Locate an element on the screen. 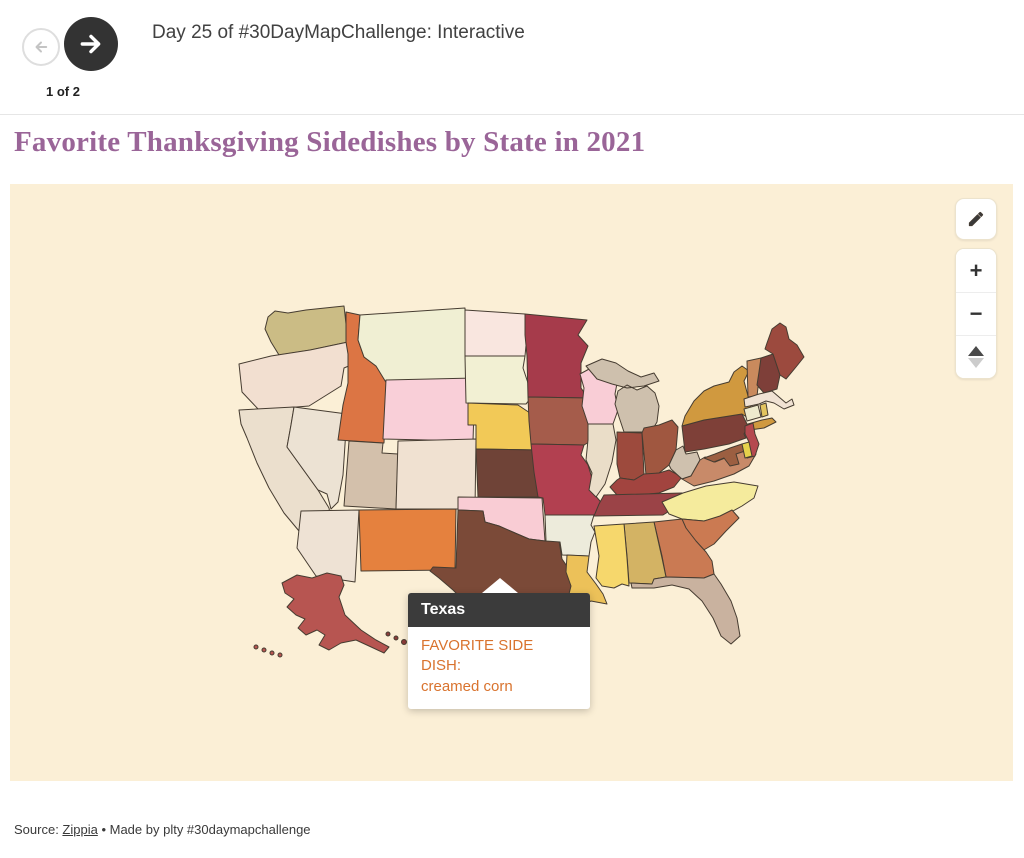 The width and height of the screenshot is (1024, 858). state-ND: North Dakota is located at coordinates (496, 333).